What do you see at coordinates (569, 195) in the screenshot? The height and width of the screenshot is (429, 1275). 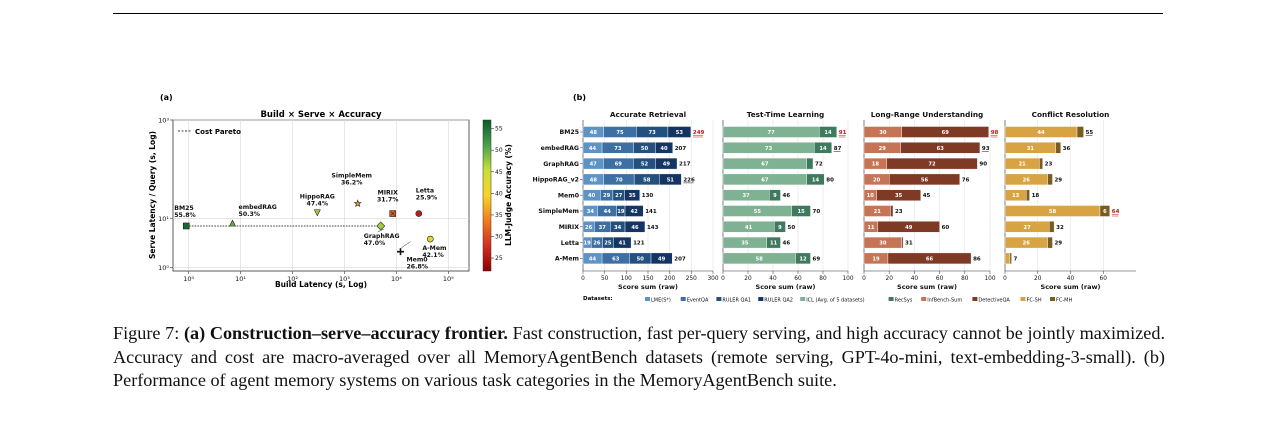 I see `system-label: Mem0` at bounding box center [569, 195].